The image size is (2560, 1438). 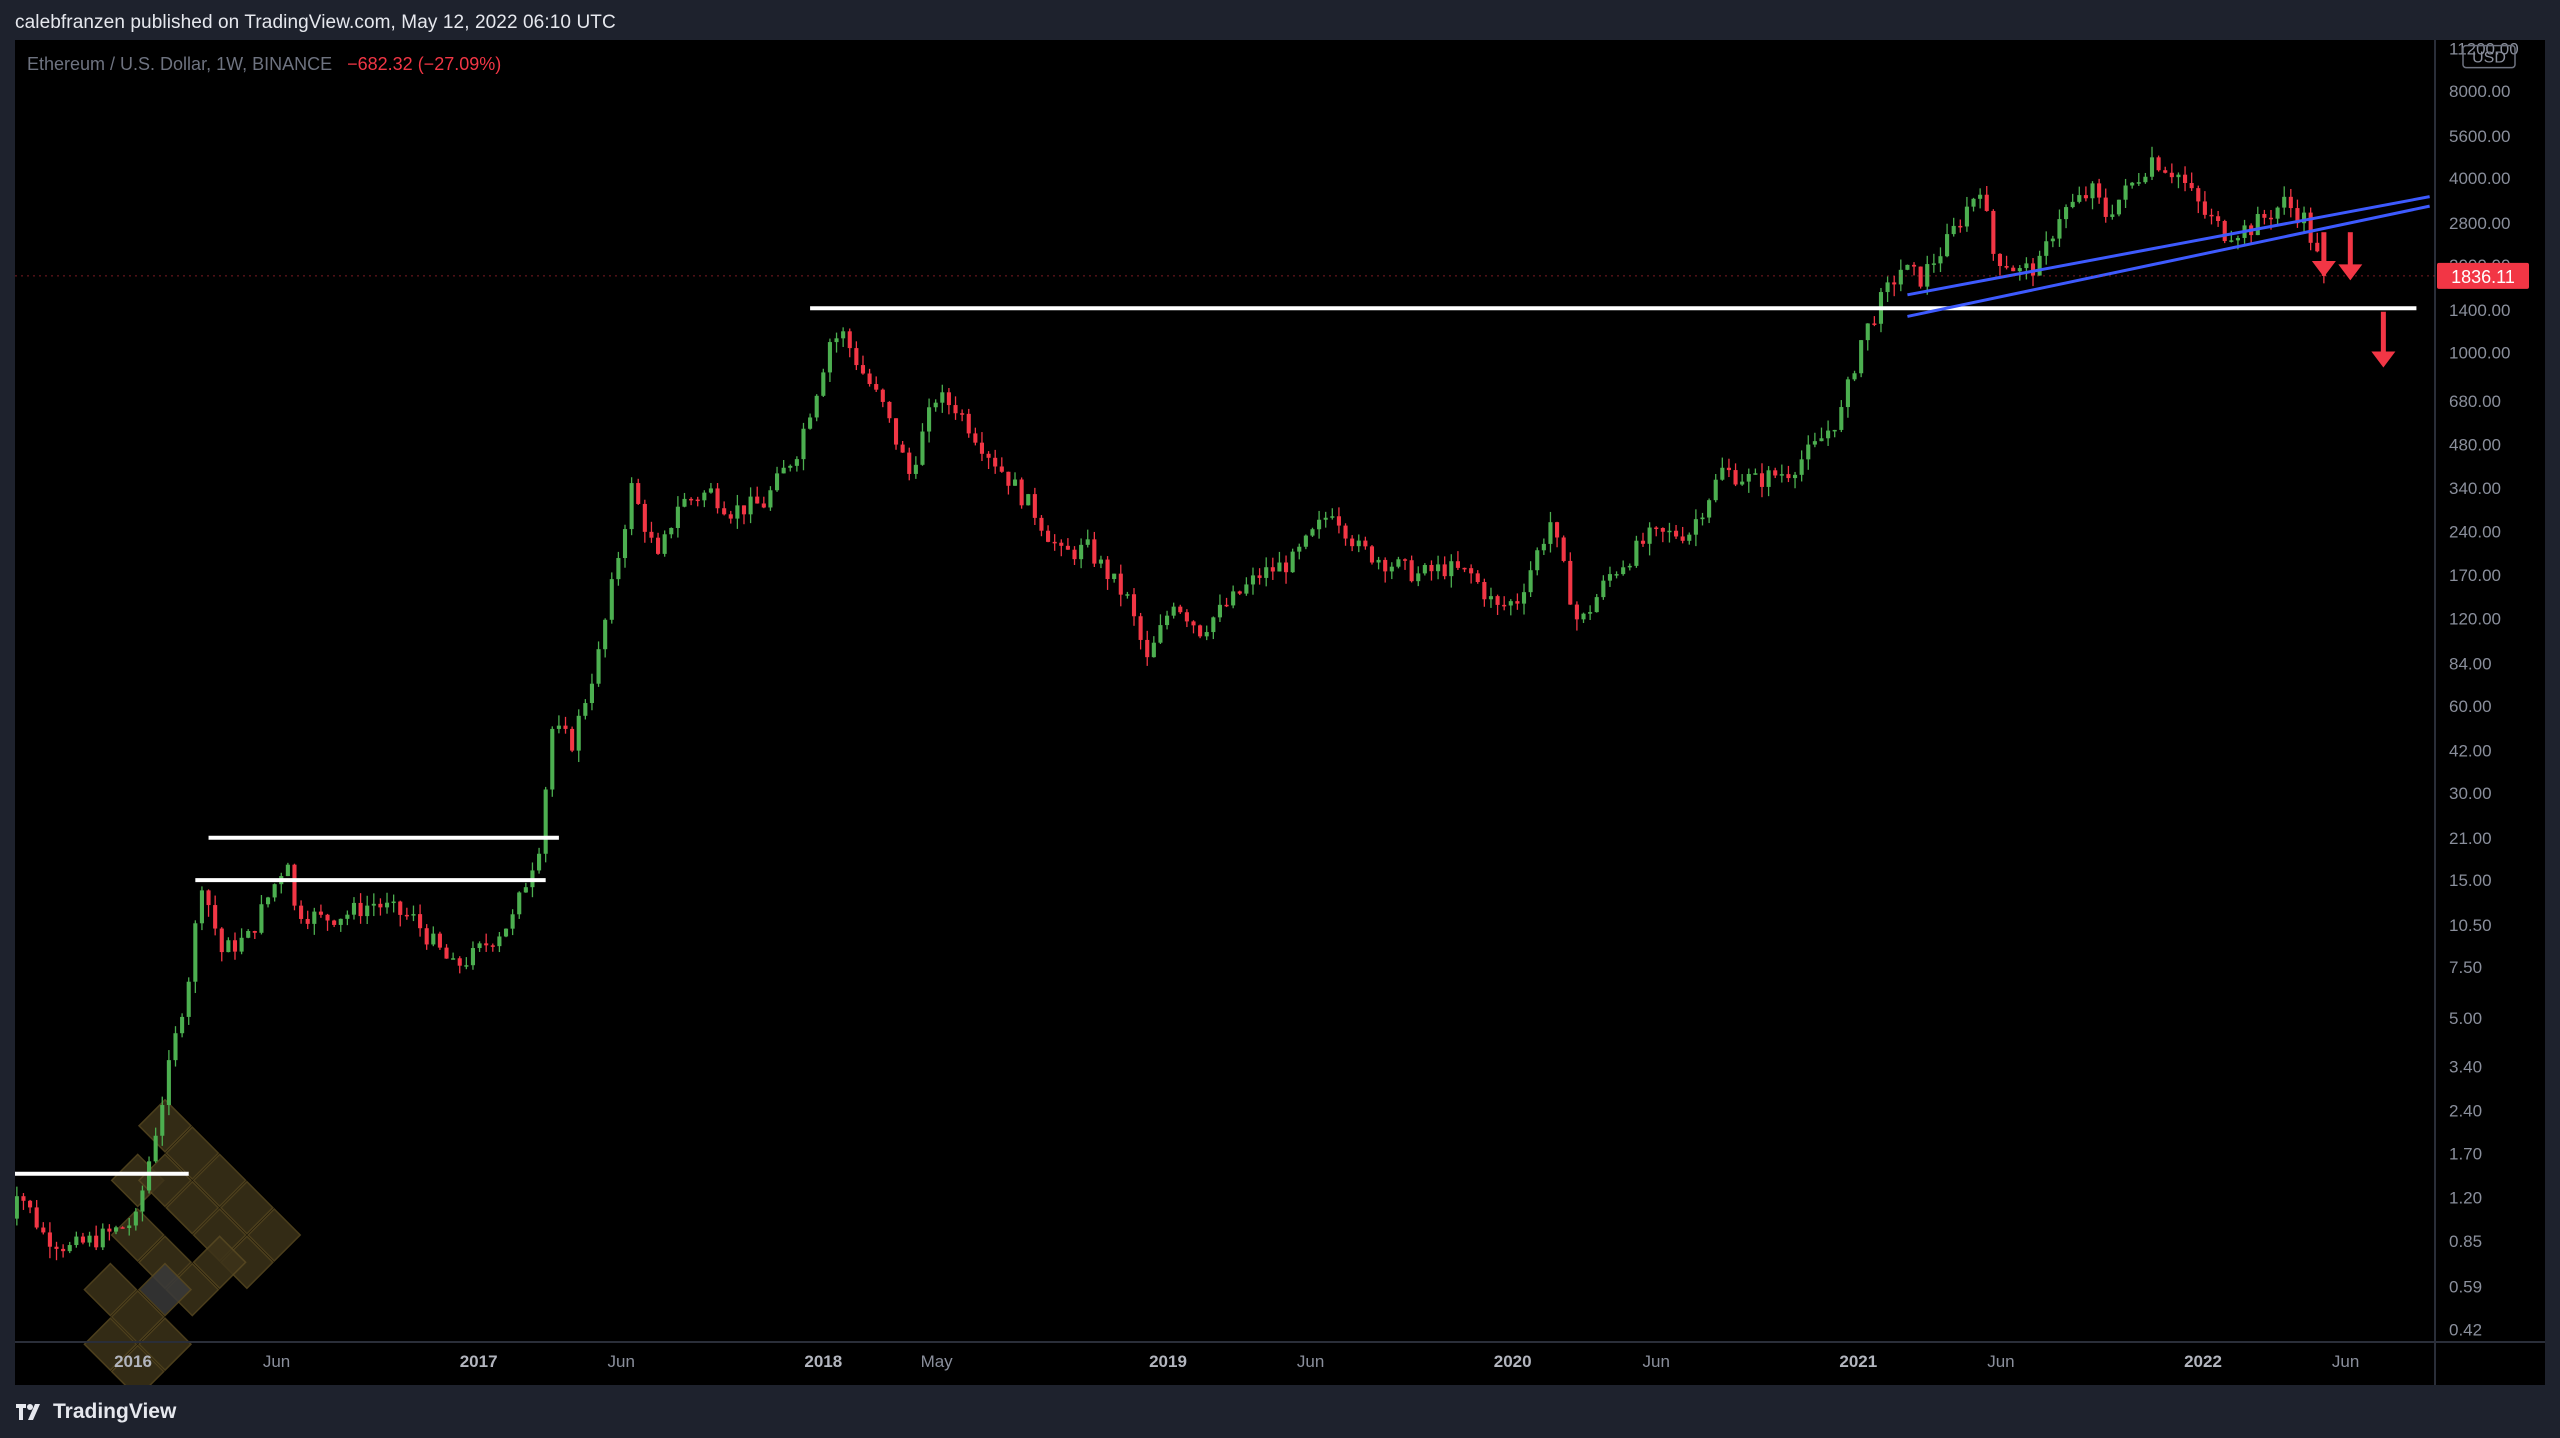 I want to click on price-tick-label: 60.00, so click(x=2470, y=706).